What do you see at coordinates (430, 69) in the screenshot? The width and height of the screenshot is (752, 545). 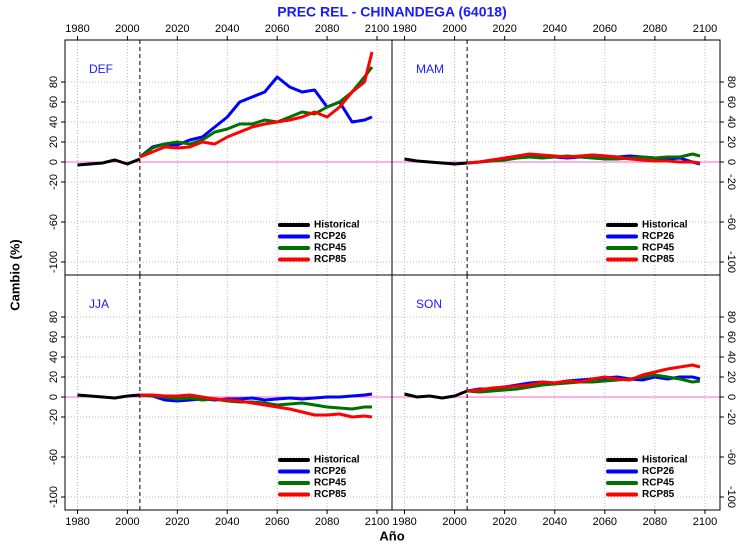 I see `panel-title: MAM` at bounding box center [430, 69].